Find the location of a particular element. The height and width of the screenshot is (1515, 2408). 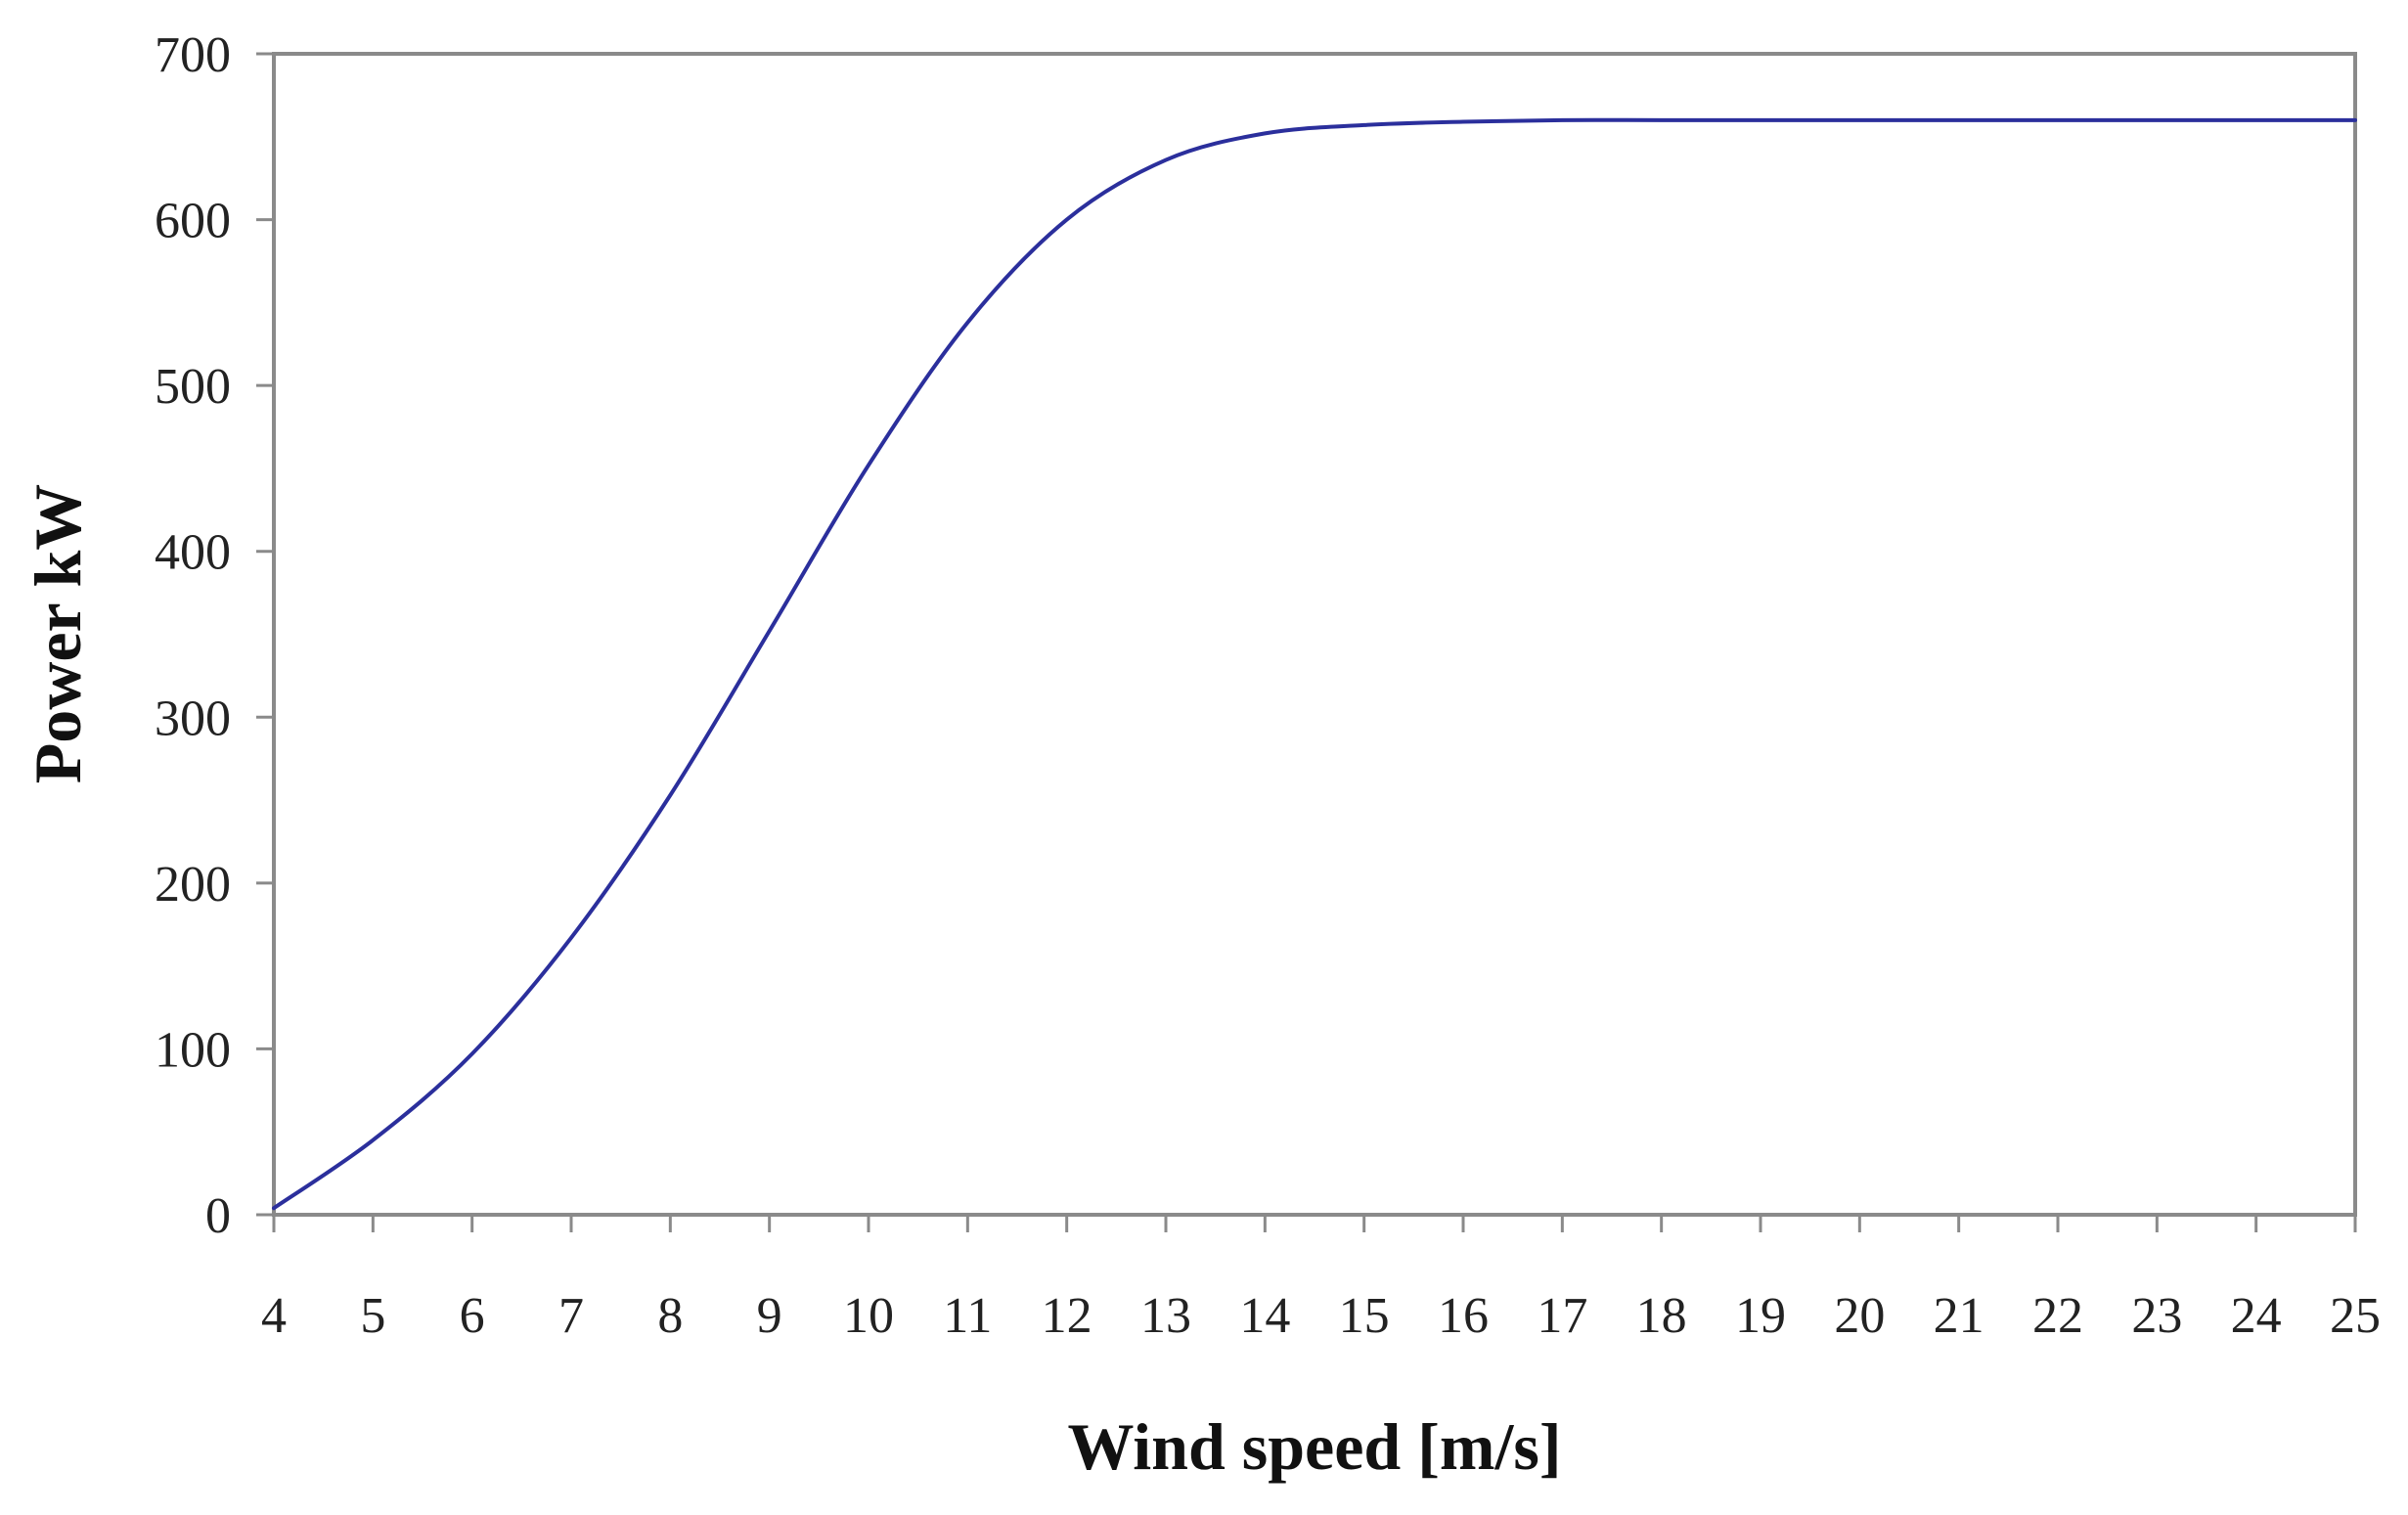

x-tick-label: 21 is located at coordinates (1959, 1316).